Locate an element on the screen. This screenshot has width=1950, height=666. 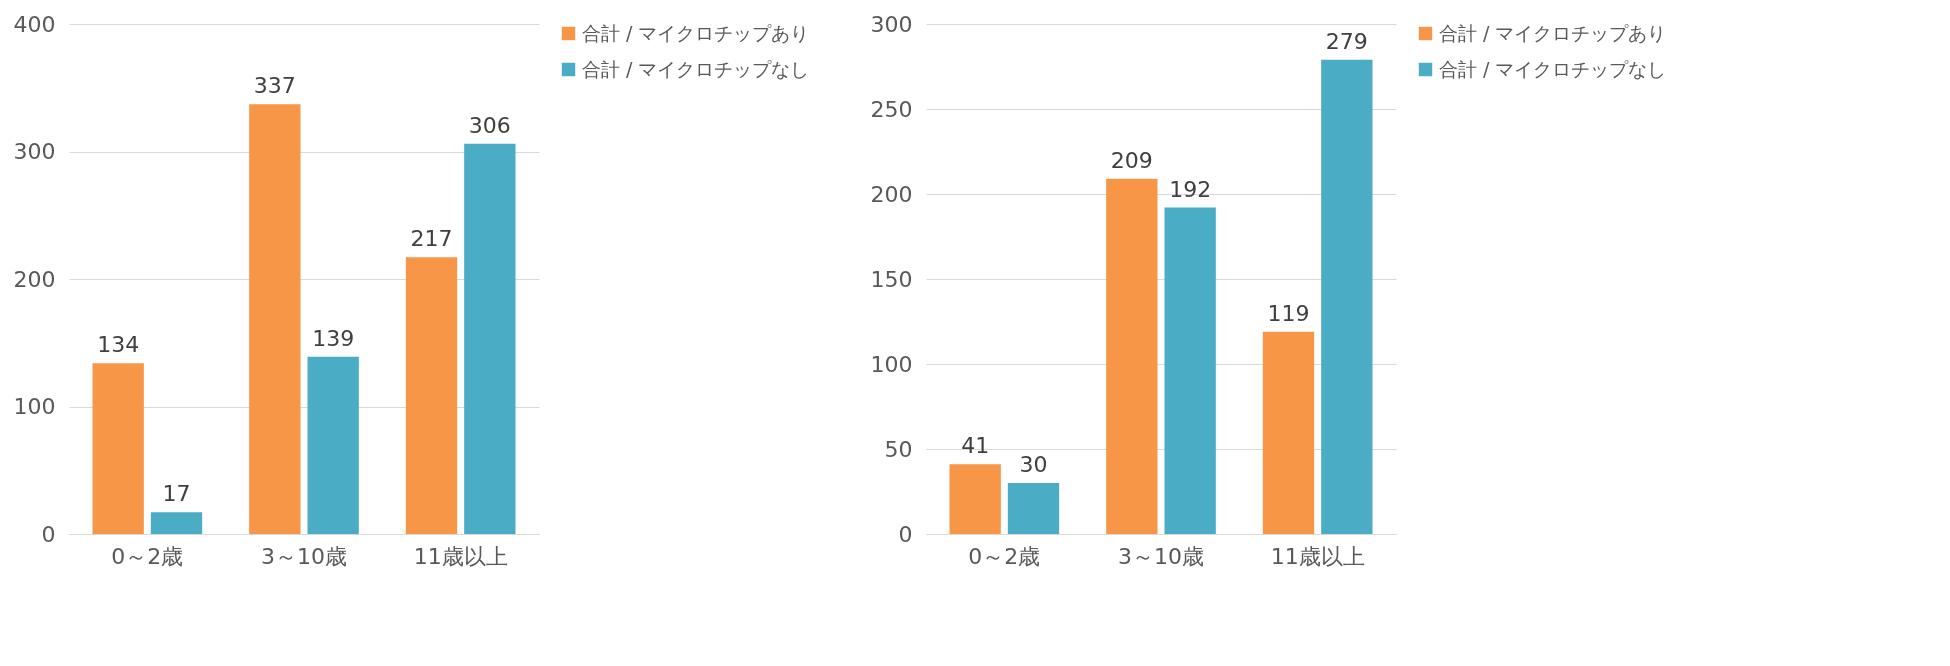
data-label: 41 is located at coordinates (975, 446).